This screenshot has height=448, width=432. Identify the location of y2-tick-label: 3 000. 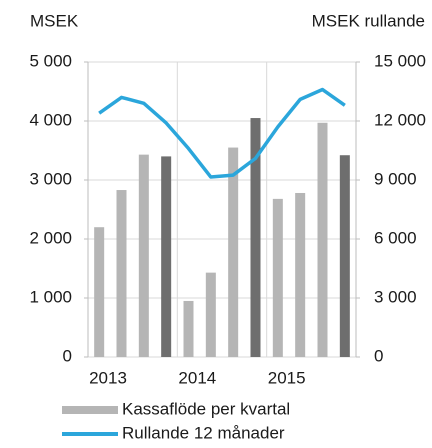
(395, 296).